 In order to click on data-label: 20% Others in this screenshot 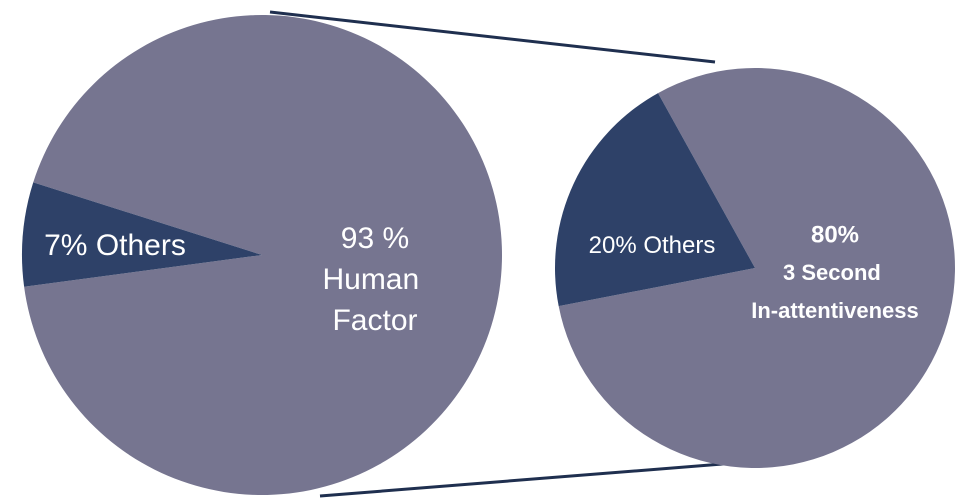, I will do `click(652, 245)`.